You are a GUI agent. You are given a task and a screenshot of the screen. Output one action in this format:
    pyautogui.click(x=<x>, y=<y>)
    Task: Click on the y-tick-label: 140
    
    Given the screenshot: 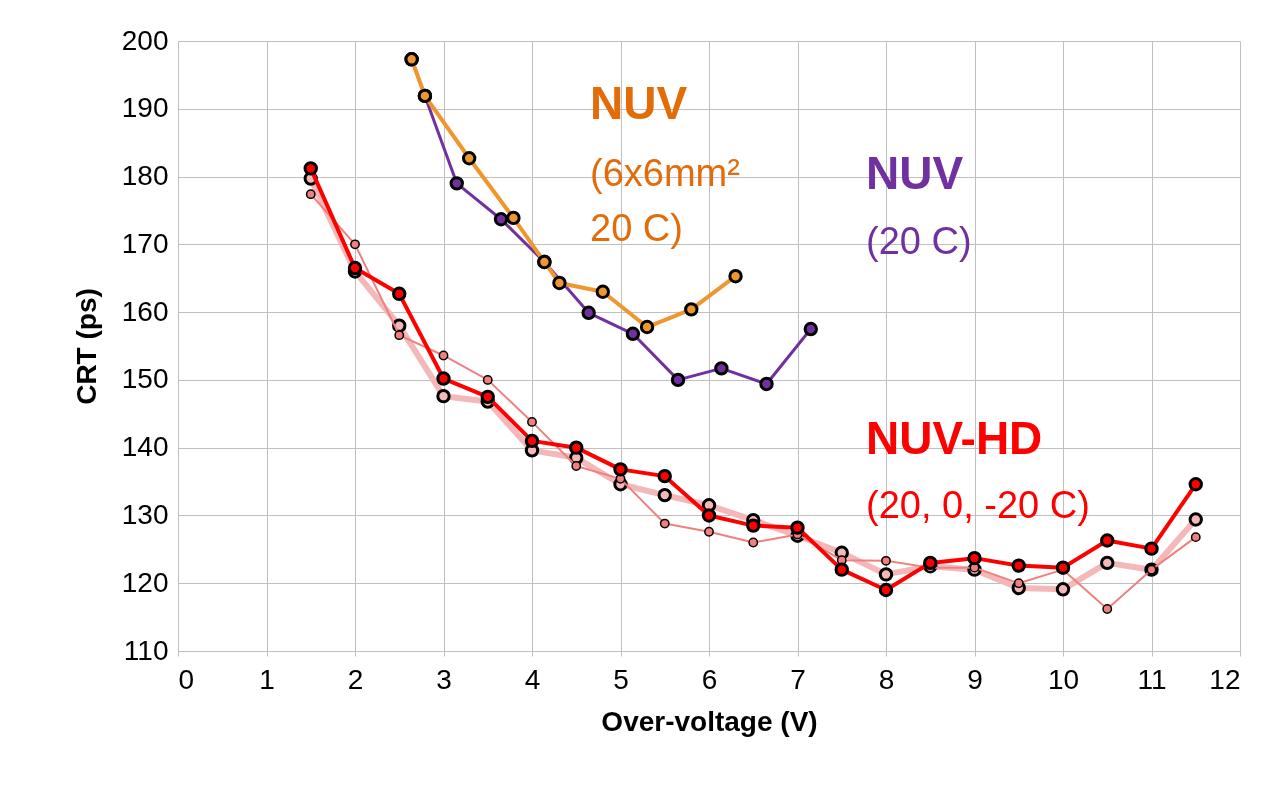 What is the action you would take?
    pyautogui.click(x=145, y=447)
    